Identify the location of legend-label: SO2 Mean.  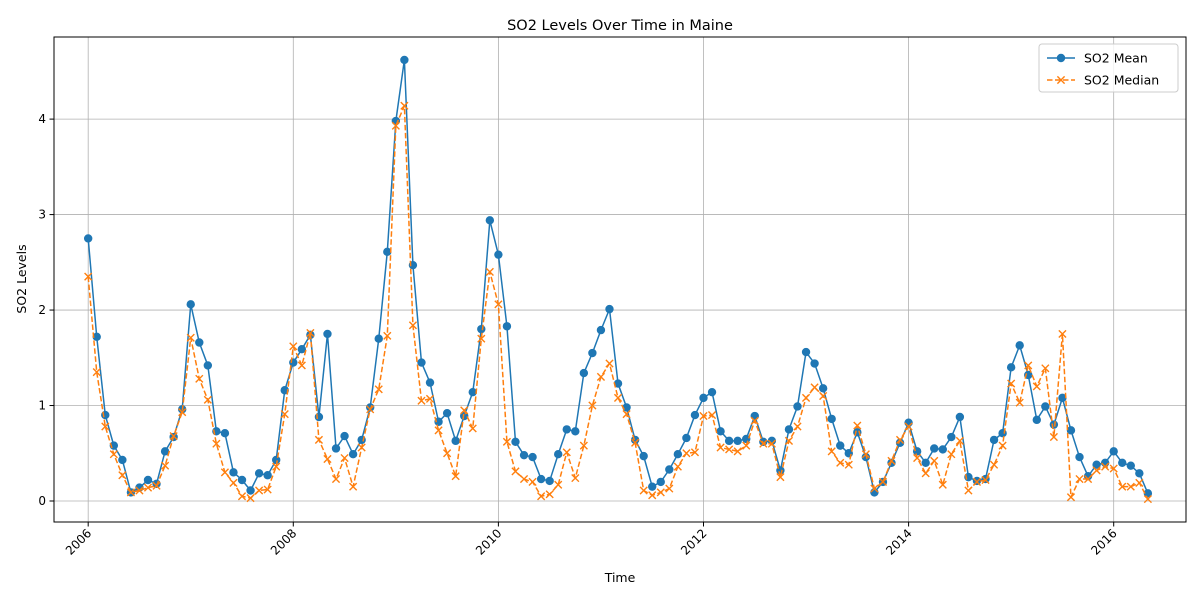
(1116, 58).